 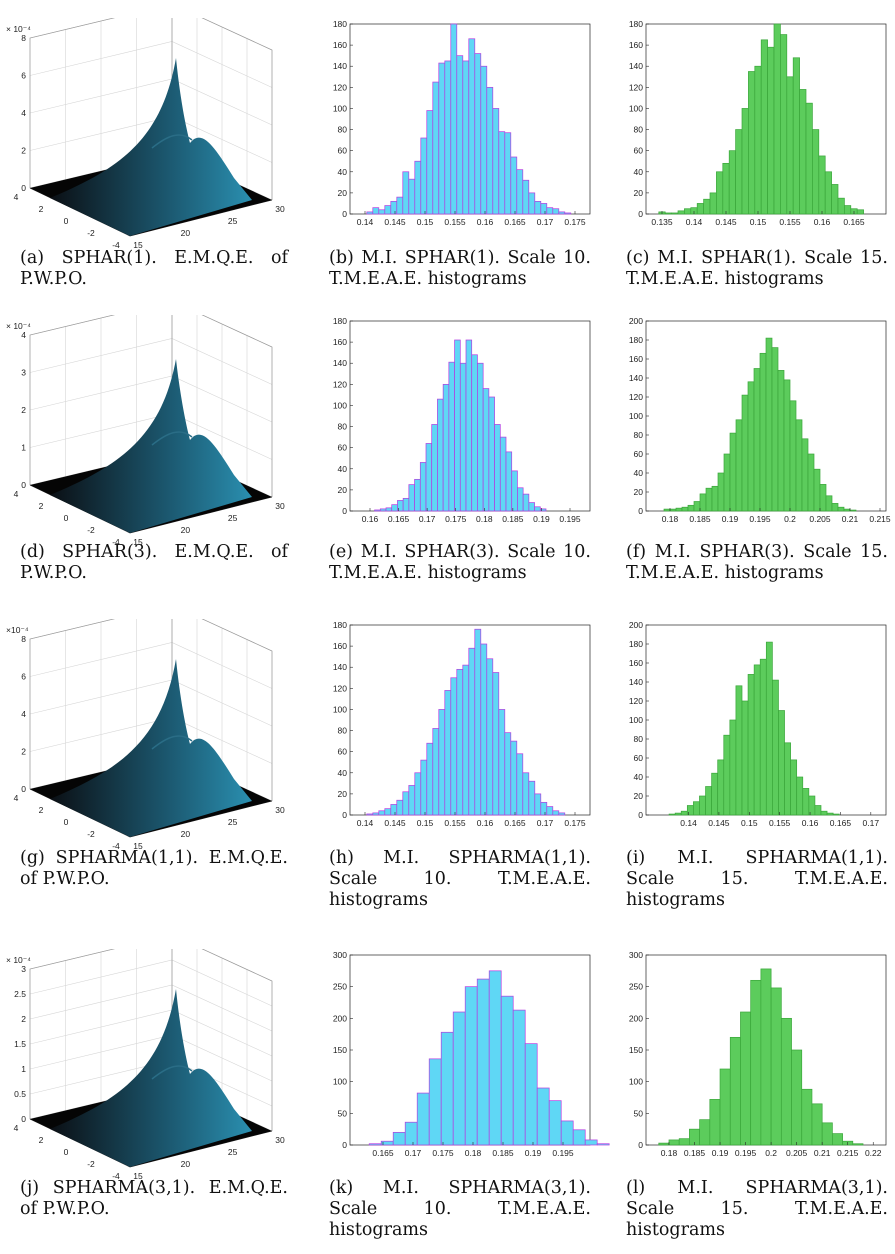 What do you see at coordinates (91, 233) in the screenshot?
I see `y-tick-label: -2` at bounding box center [91, 233].